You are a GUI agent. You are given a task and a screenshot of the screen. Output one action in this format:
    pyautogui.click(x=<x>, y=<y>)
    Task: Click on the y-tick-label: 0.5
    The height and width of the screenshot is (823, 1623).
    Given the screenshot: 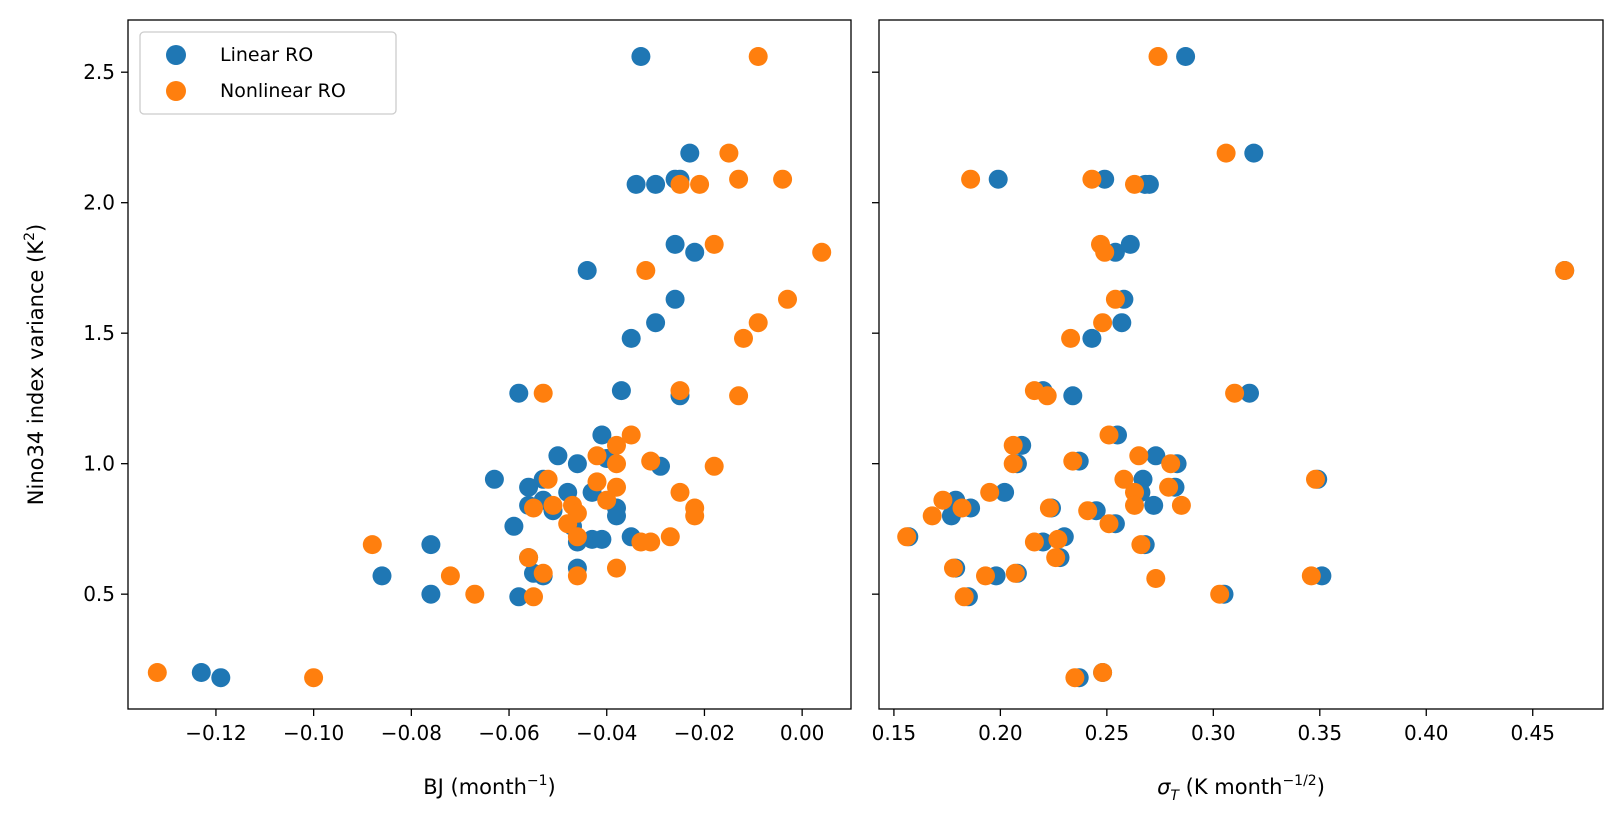 What is the action you would take?
    pyautogui.click(x=99, y=594)
    